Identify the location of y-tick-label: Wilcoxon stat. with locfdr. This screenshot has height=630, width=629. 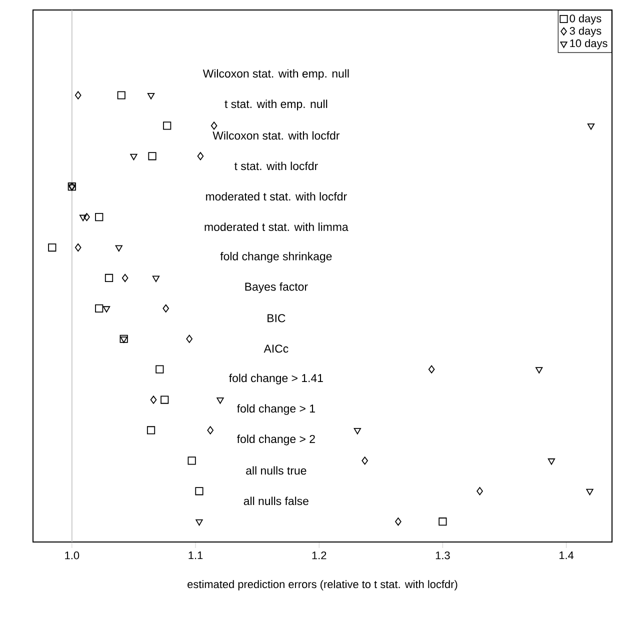
(276, 135).